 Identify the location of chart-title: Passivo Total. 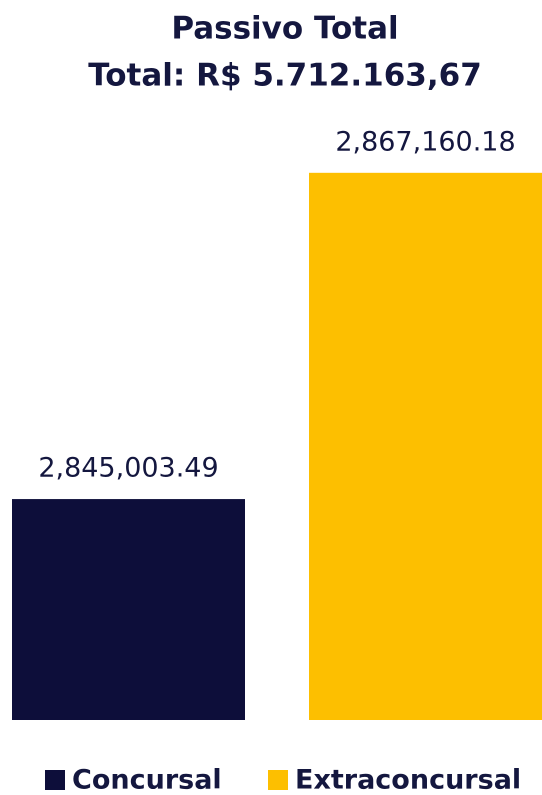
(284, 29).